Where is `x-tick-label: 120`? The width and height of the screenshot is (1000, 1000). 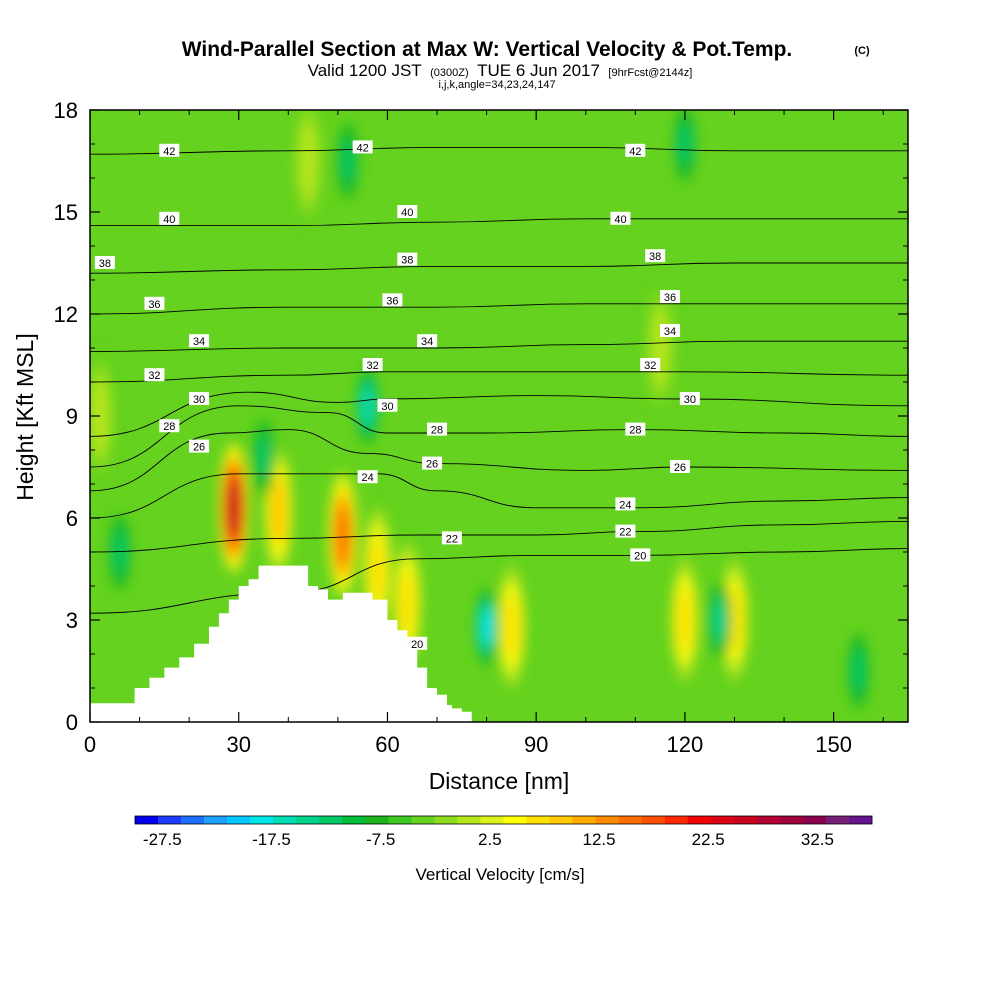 x-tick-label: 120 is located at coordinates (685, 744).